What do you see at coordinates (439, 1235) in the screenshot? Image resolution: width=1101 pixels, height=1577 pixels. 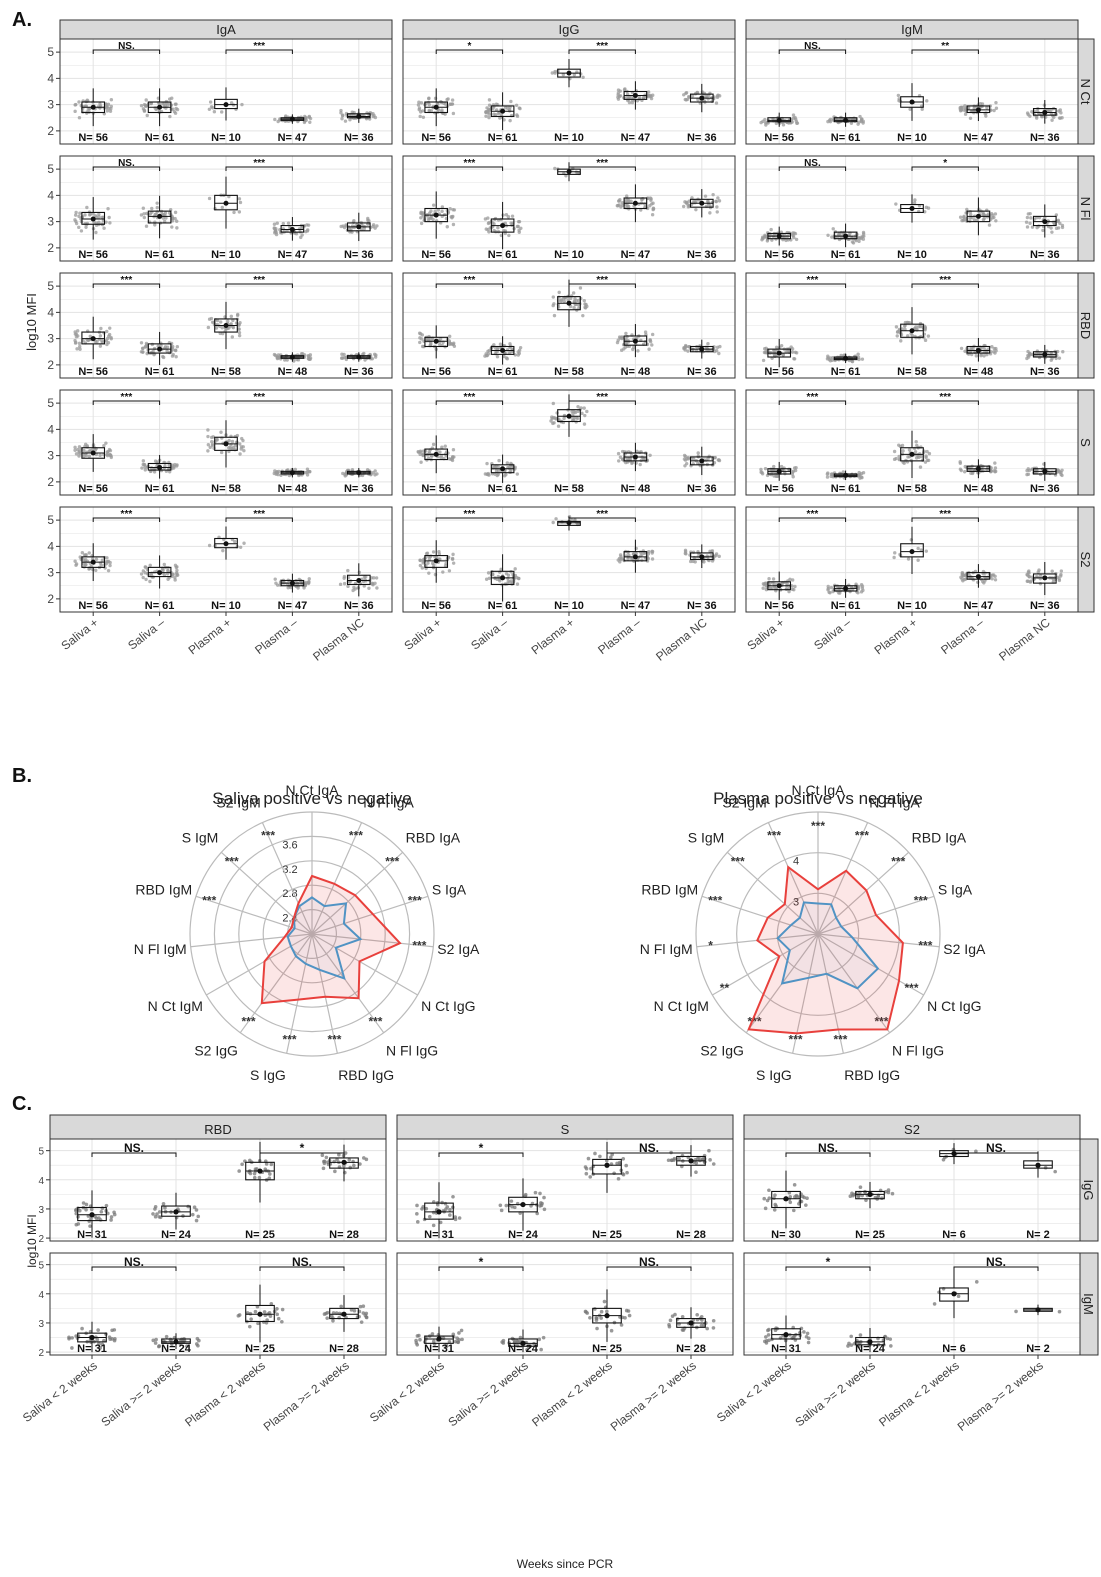 I see `count-label: N= 31` at bounding box center [439, 1235].